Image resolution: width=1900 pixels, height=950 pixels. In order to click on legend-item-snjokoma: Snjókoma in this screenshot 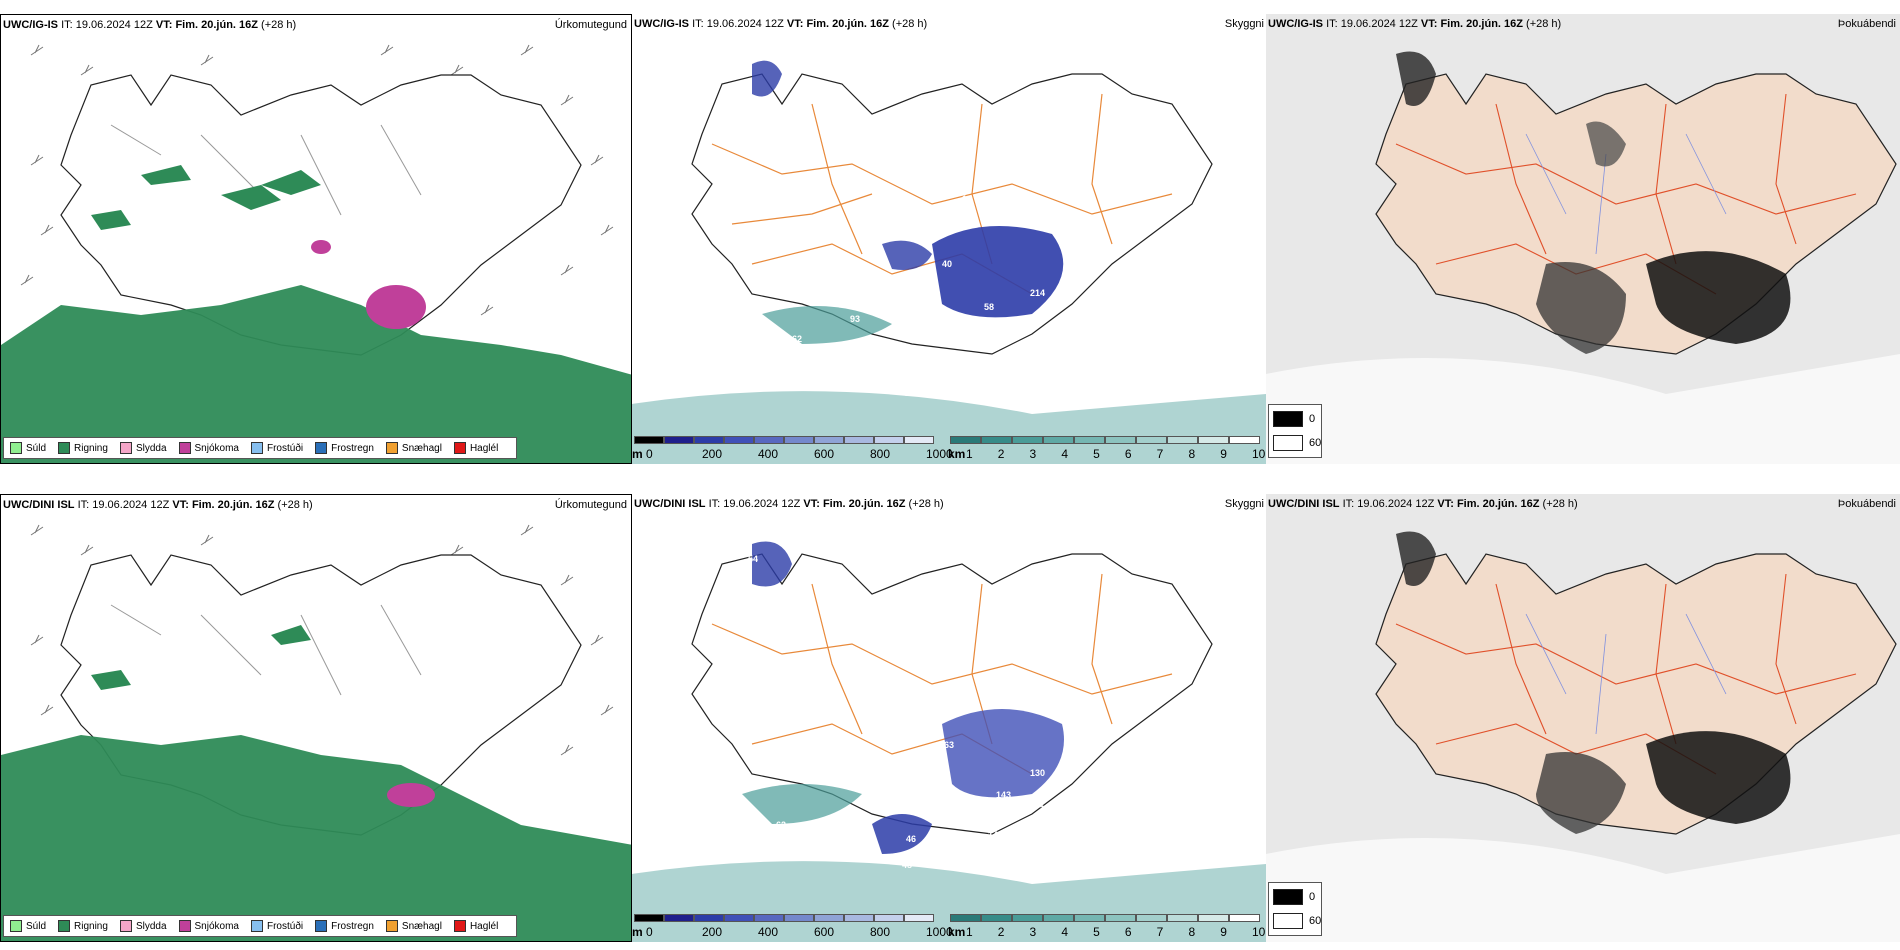, I will do `click(208, 926)`.